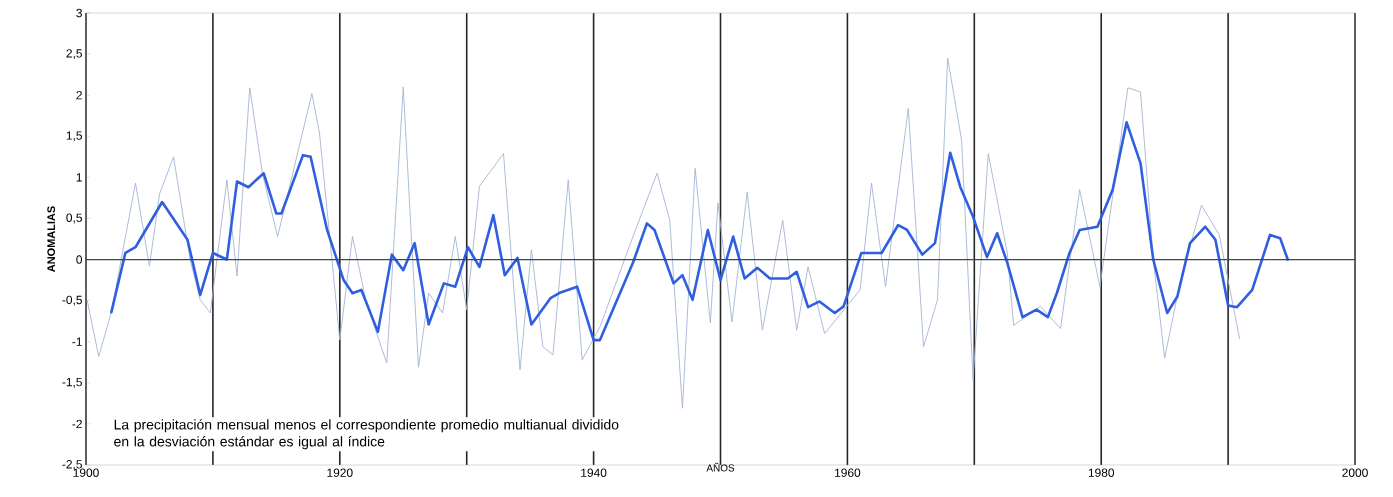 The width and height of the screenshot is (1393, 497). Describe the element at coordinates (79, 177) in the screenshot. I see `y-tick-label: 1` at that location.